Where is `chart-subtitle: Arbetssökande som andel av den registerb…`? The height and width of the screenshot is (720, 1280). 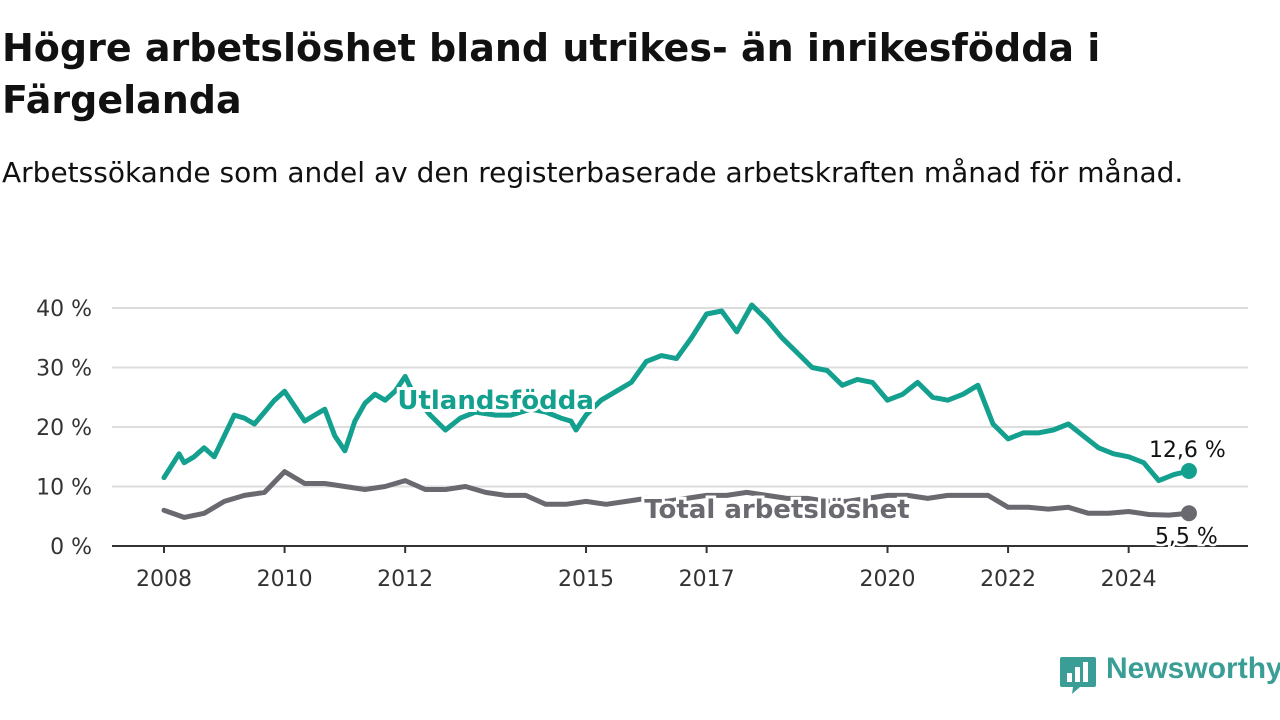
chart-subtitle: Arbetssökande som andel av den registerb… is located at coordinates (593, 172).